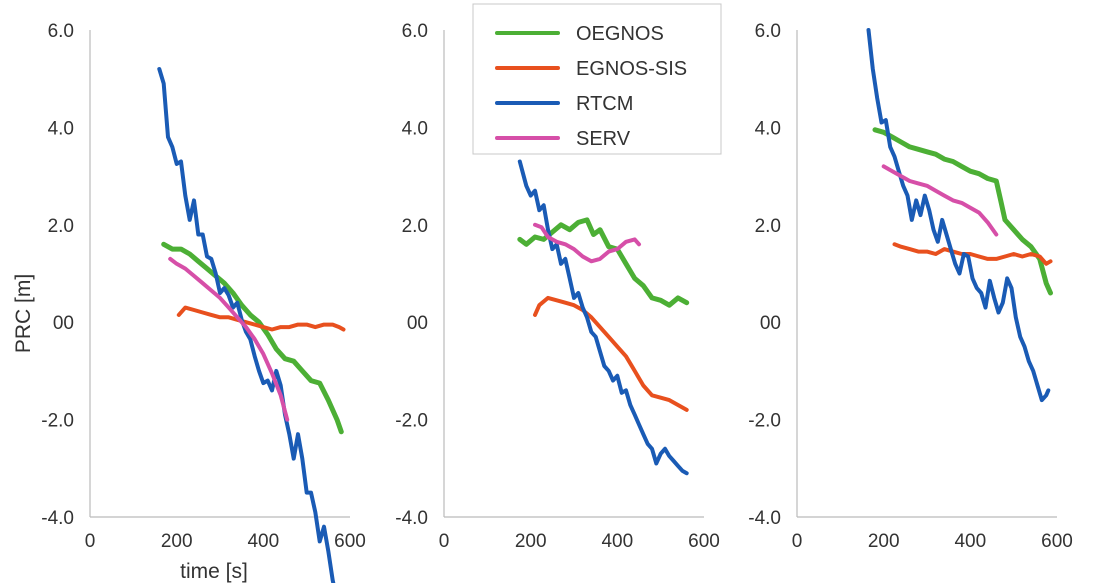  What do you see at coordinates (214, 571) in the screenshot?
I see `x-axis-title: time [s]` at bounding box center [214, 571].